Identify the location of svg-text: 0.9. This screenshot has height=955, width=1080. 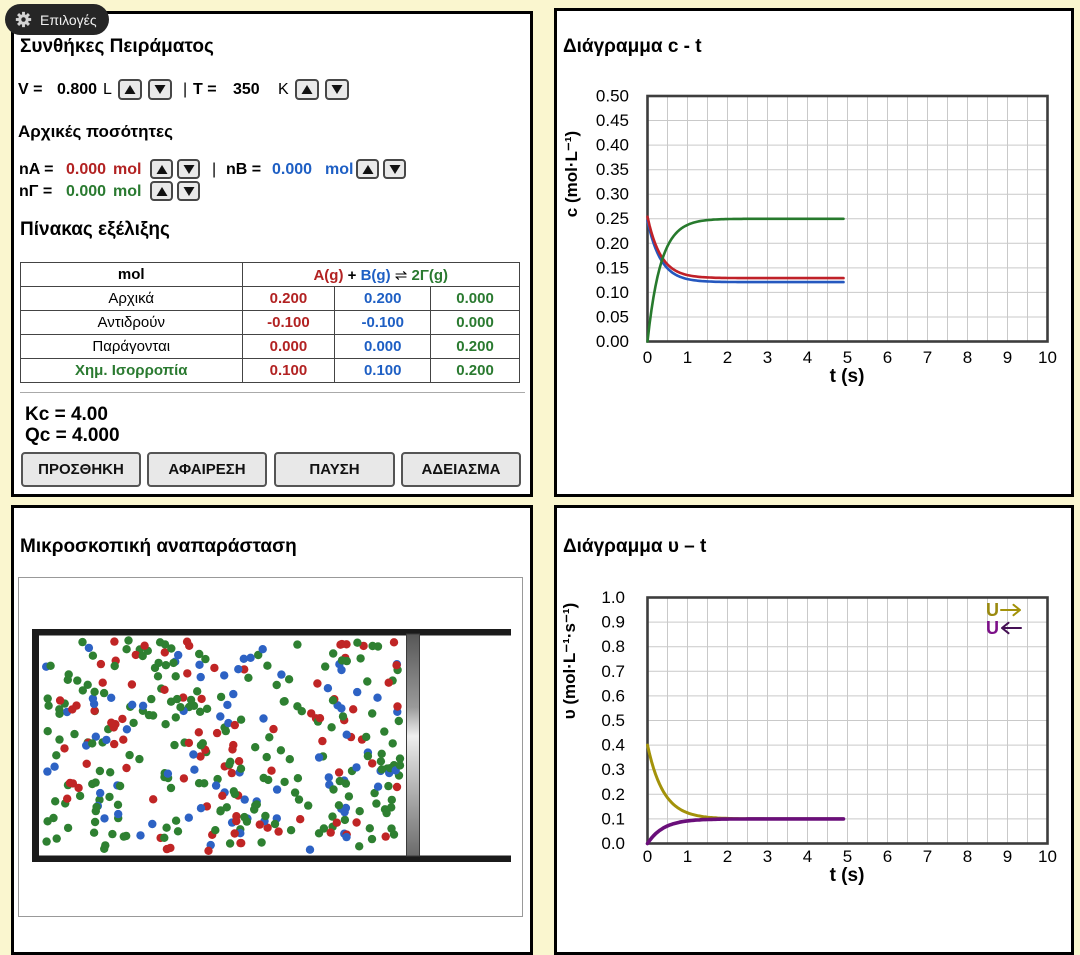
(613, 622).